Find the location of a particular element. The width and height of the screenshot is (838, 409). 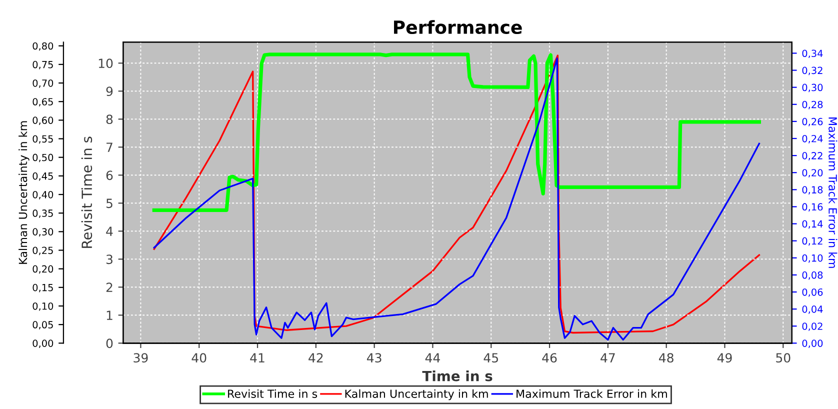

x-tick-label: 47 is located at coordinates (607, 357).